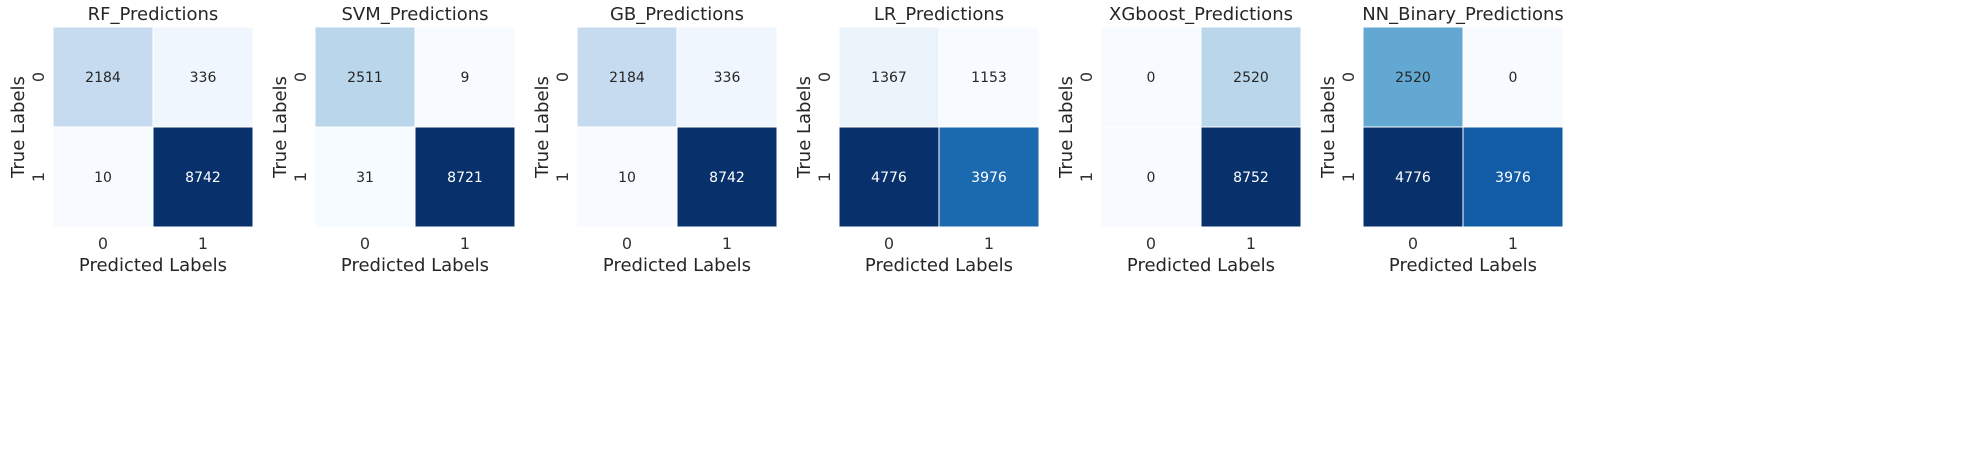  I want to click on panel-title: NN_Binary_Predictions, so click(1463, 14).